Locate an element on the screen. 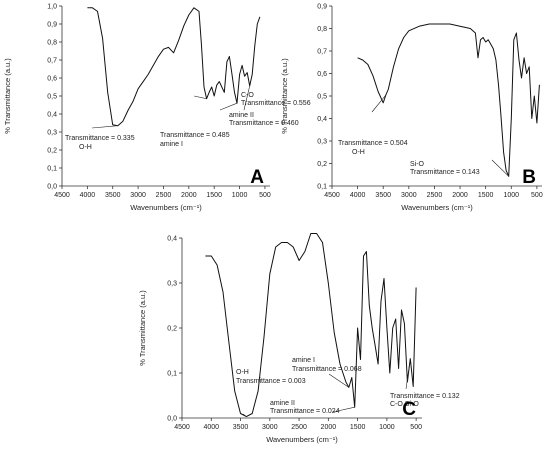  annotation-label: C-O Si-O is located at coordinates (404, 404).